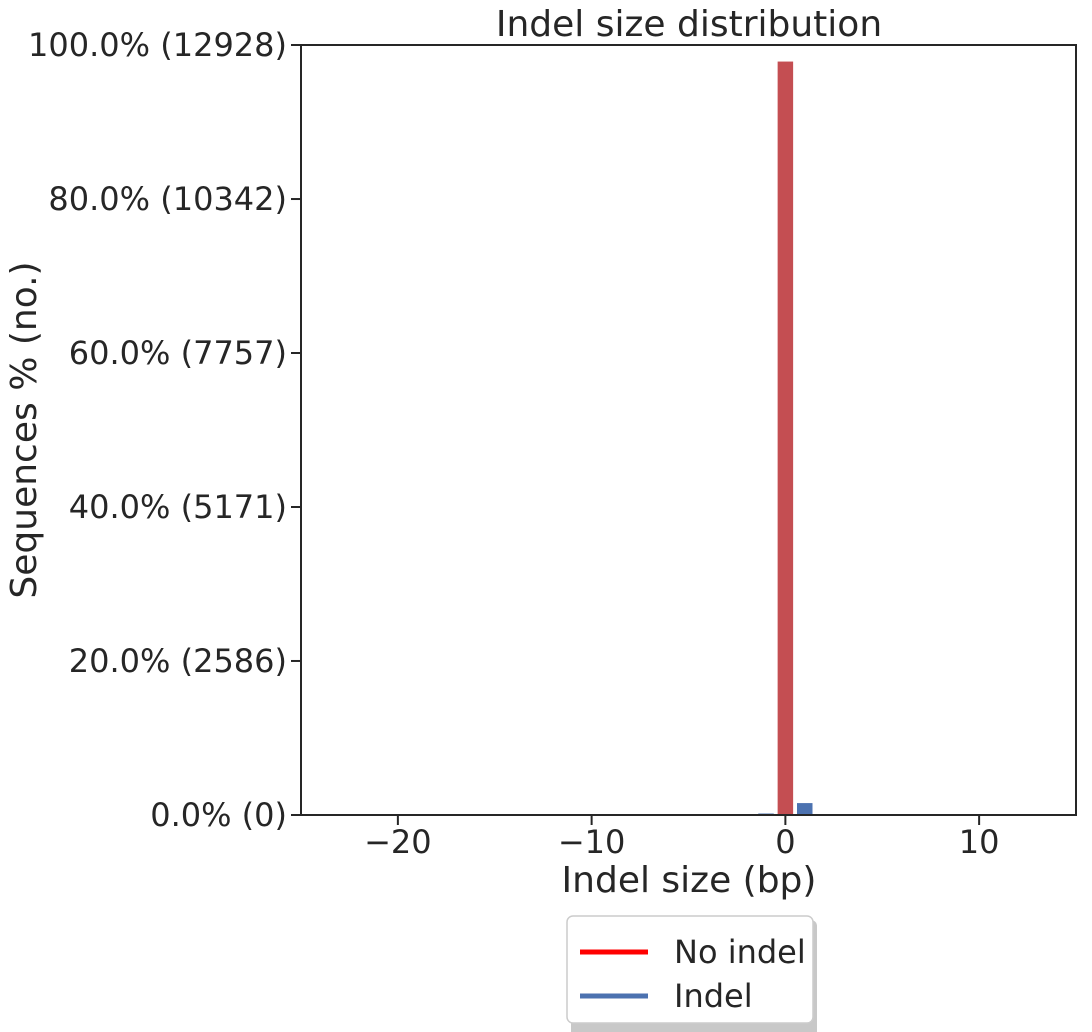 The image size is (1092, 1032). I want to click on x-tick-label: 10, so click(979, 842).